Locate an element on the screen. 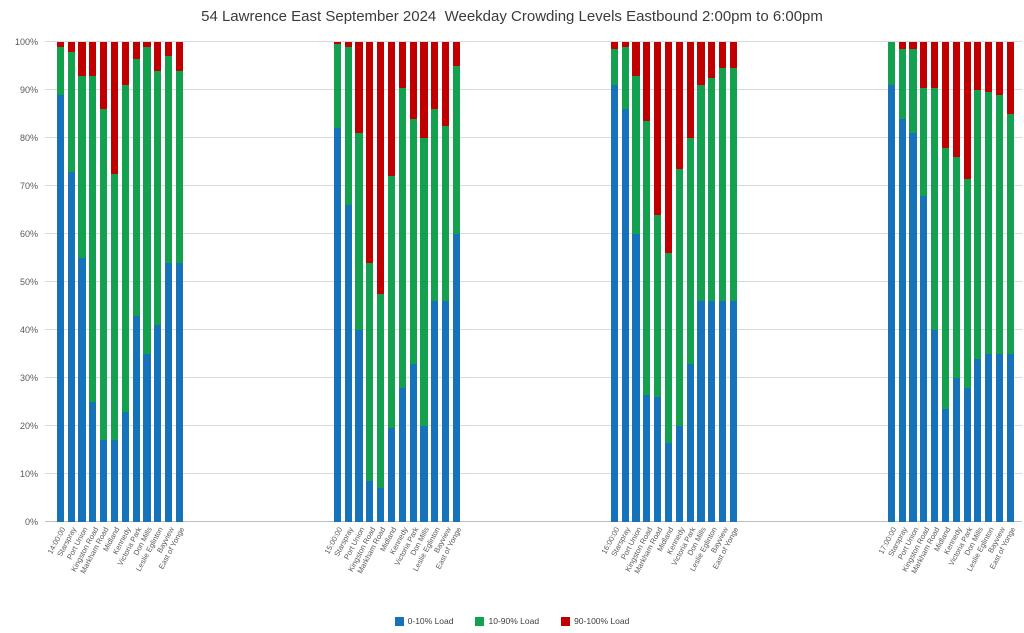  bar-slot: Kennedy is located at coordinates (121, 299).